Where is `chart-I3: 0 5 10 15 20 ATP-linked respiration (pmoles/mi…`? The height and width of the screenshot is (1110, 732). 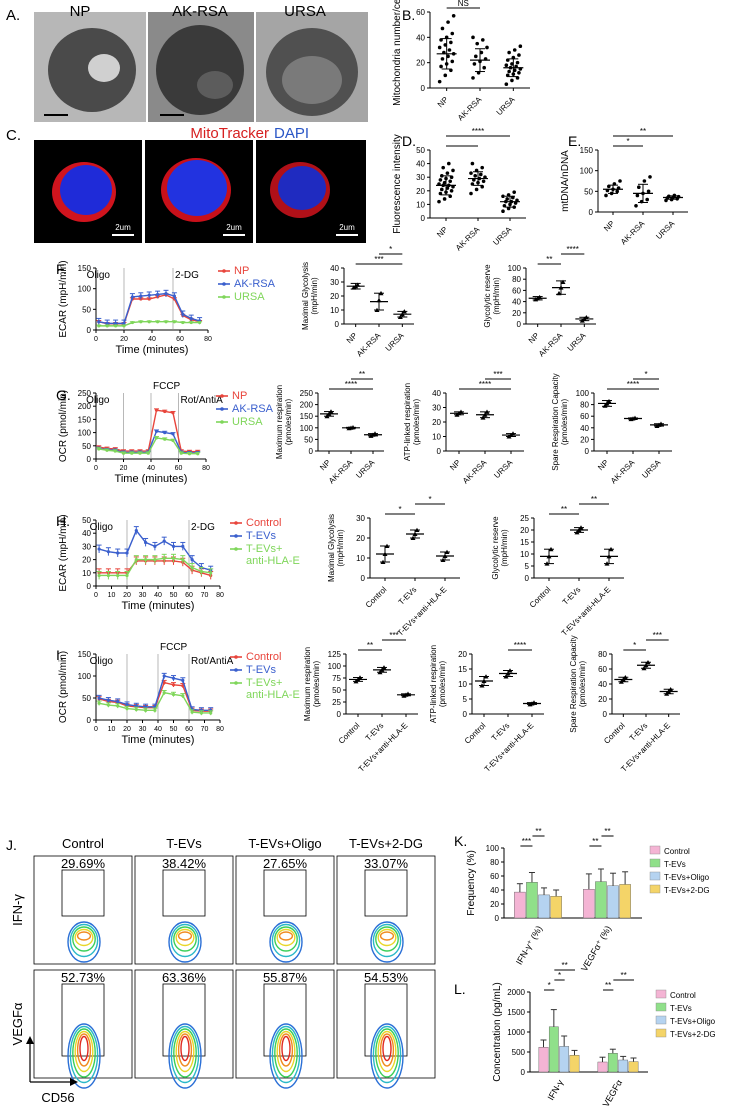
chart-I3: 0 5 10 15 20 ATP-linked respiration (pmoles/mi… is located at coordinates (486, 707).